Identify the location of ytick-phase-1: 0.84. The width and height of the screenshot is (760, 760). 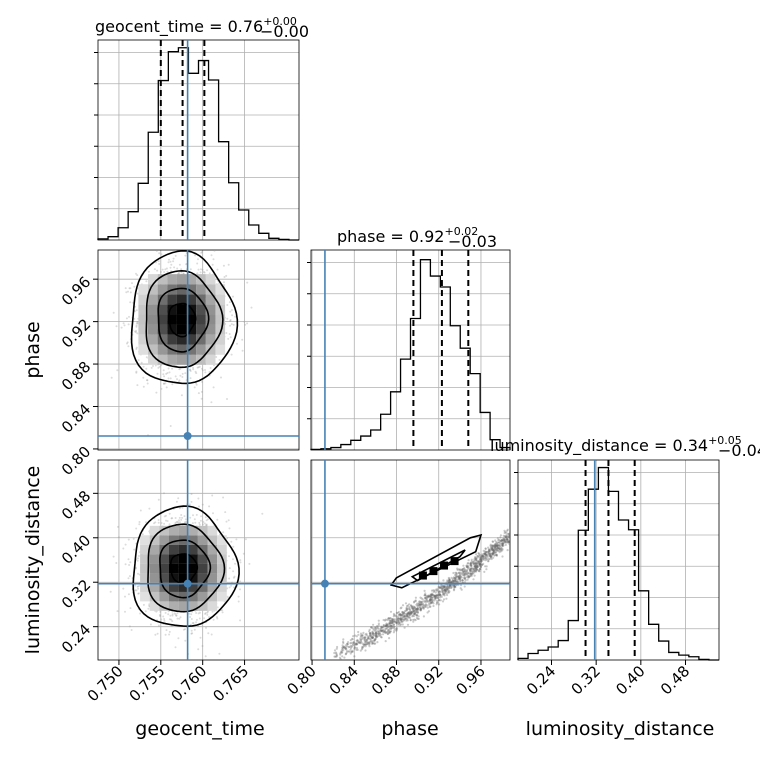
(76, 418).